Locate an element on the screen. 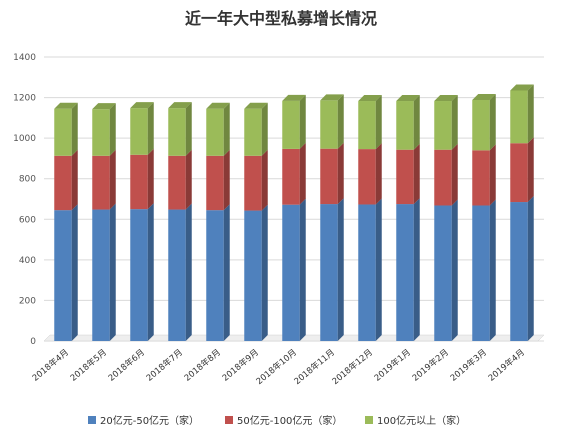 This screenshot has width=562, height=439. x-tick-label: 2018年7月 is located at coordinates (164, 365).